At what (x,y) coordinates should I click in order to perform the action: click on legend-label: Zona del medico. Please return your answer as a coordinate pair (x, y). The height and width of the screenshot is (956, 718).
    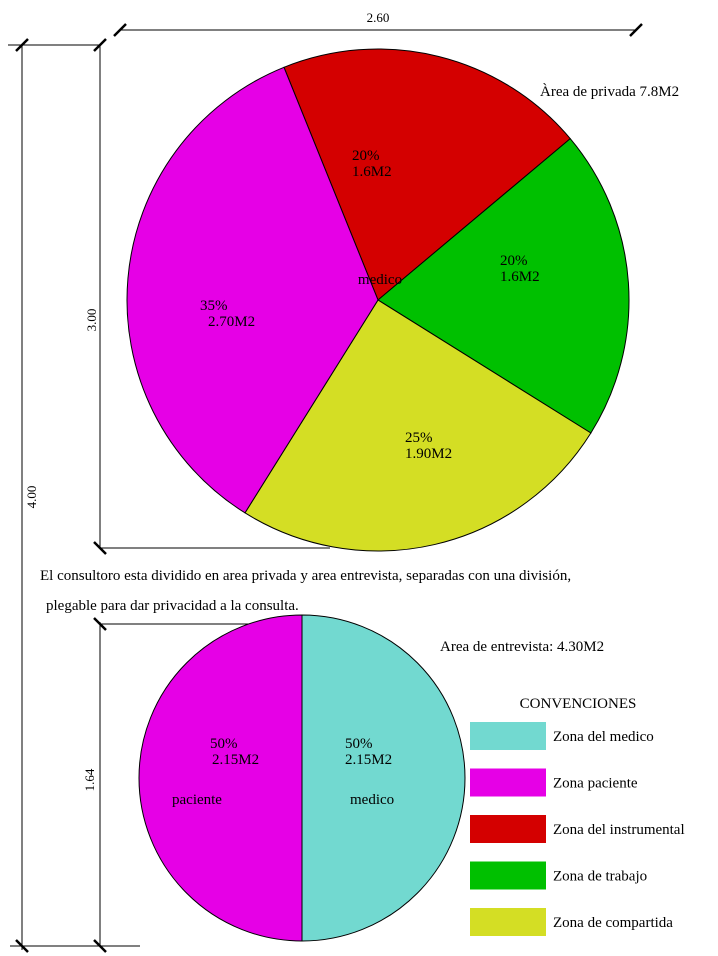
    Looking at the image, I should click on (603, 737).